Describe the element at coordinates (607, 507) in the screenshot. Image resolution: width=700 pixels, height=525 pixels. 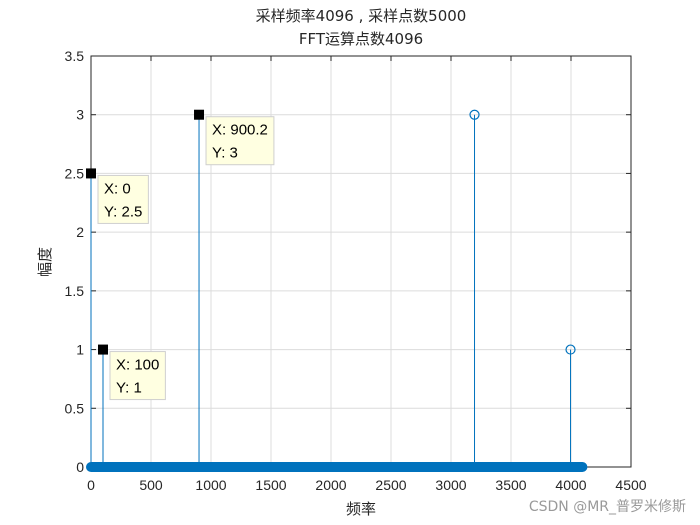
I see `watermark: CSDN @MR_普罗米修斯` at that location.